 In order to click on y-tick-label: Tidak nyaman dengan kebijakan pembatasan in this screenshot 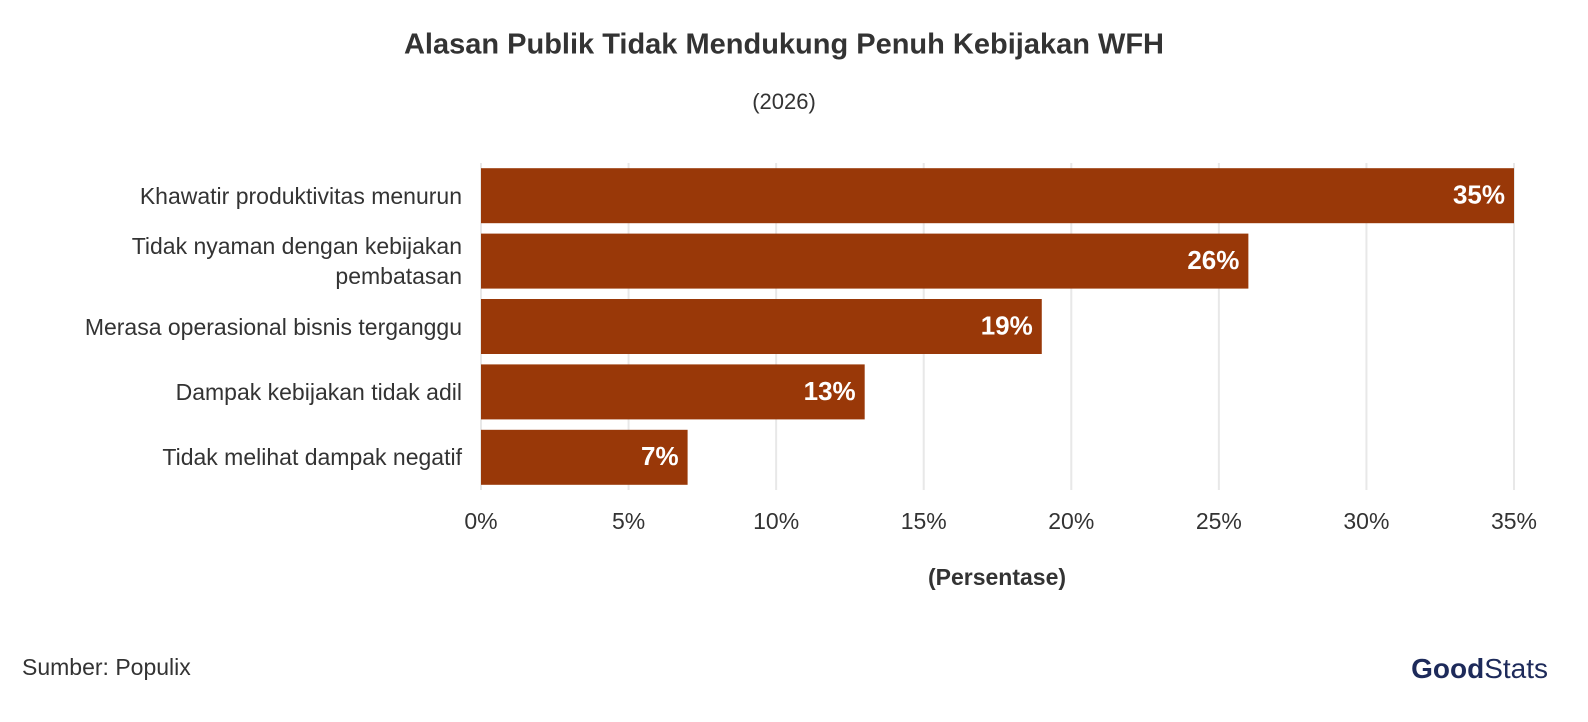, I will do `click(296, 261)`.